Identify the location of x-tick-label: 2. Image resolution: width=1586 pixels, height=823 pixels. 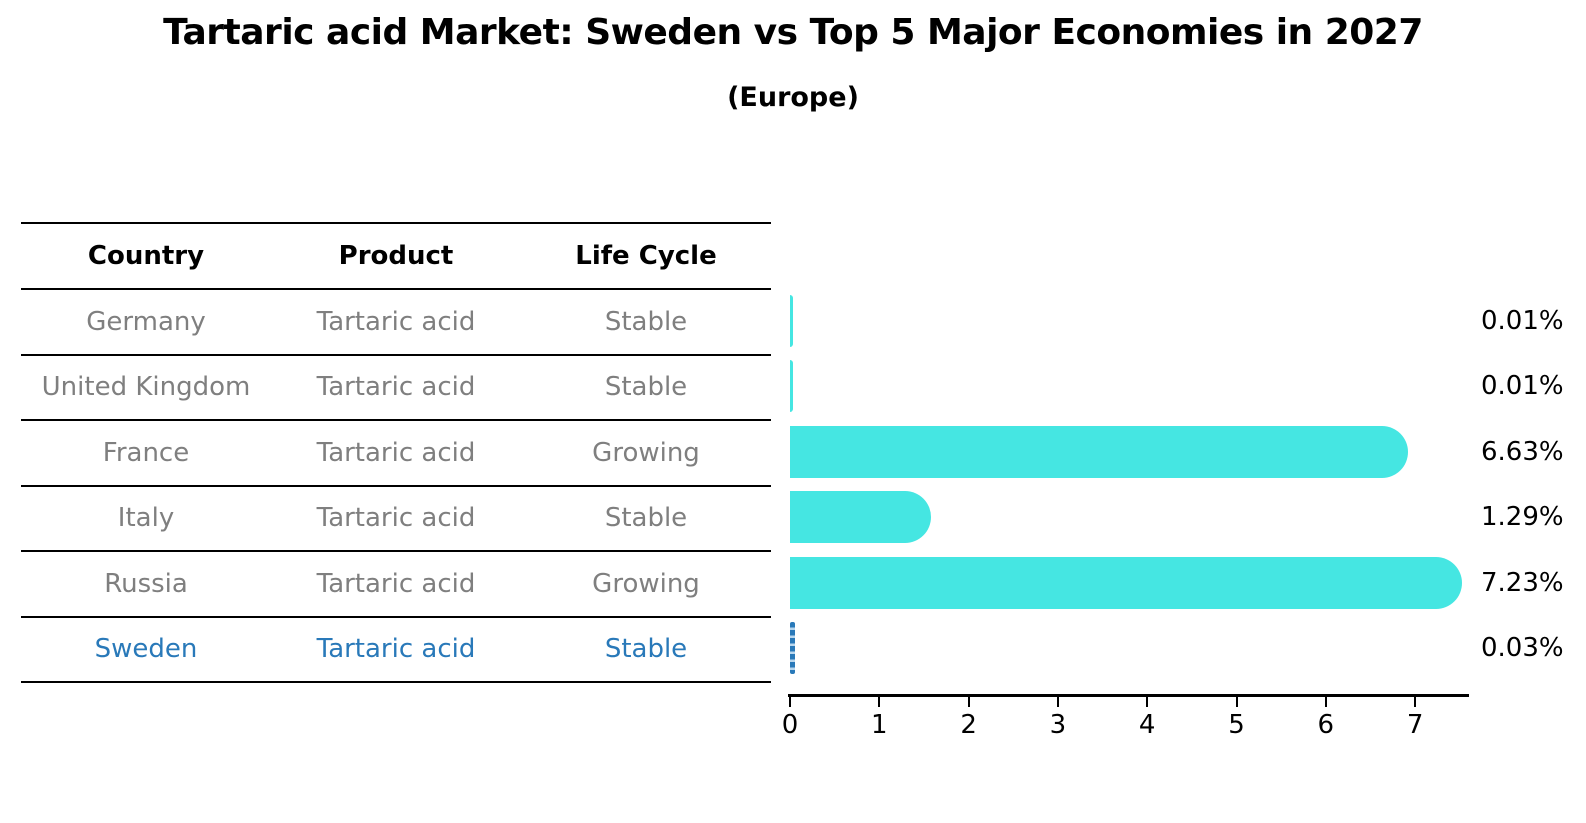
(968, 725).